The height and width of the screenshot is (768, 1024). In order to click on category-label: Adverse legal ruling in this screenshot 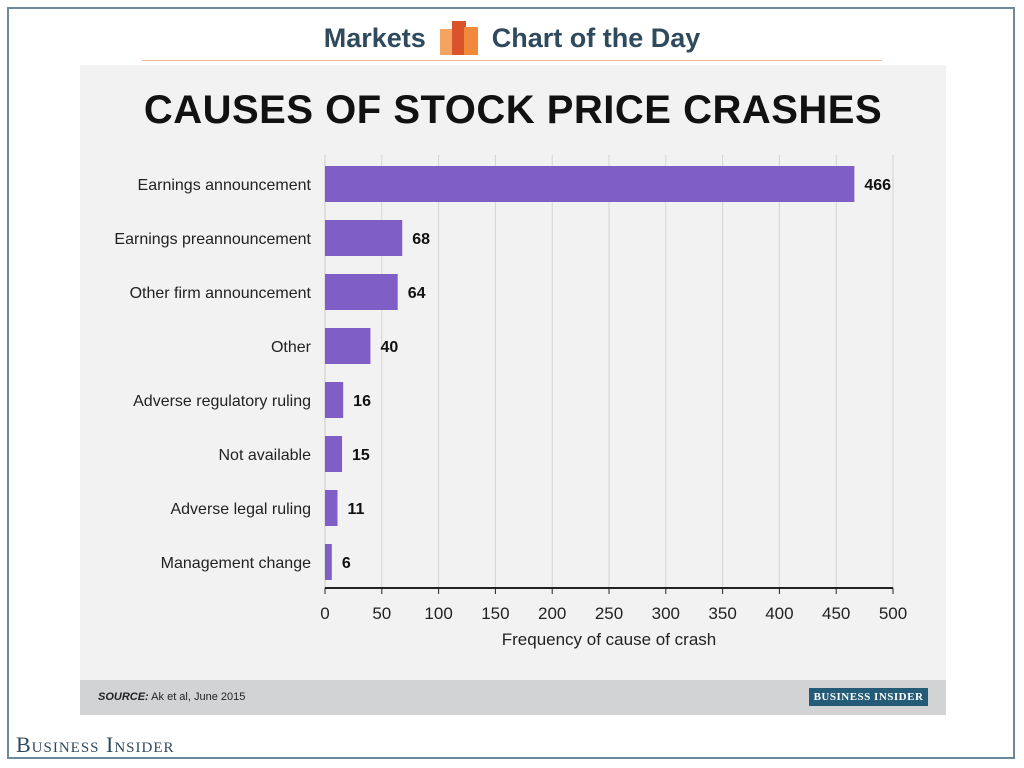, I will do `click(240, 509)`.